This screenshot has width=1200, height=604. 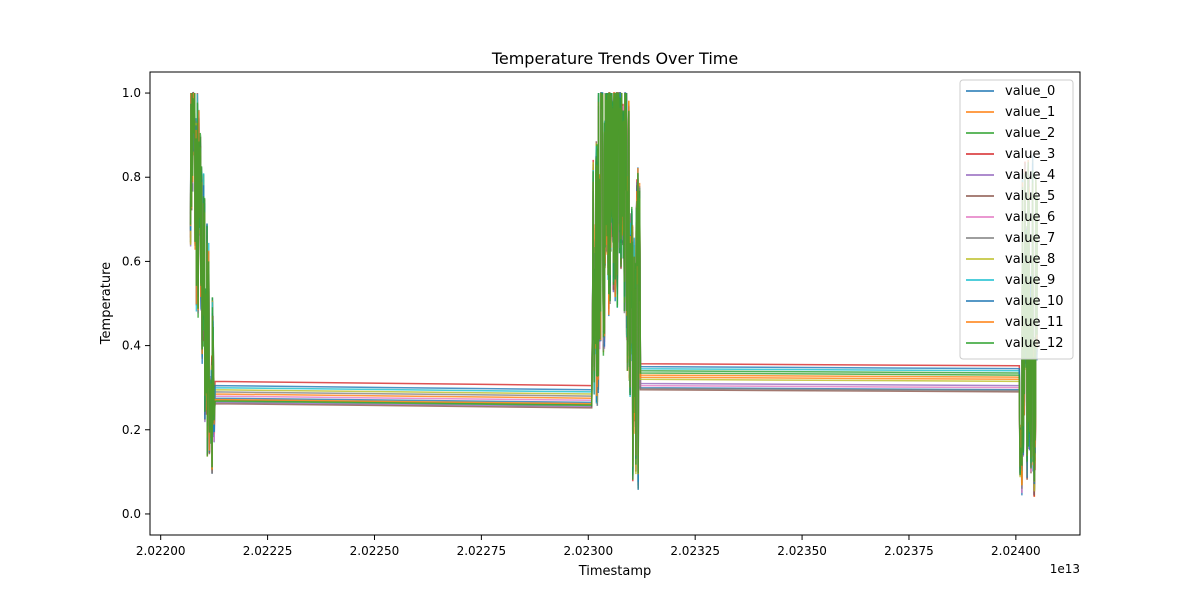 What do you see at coordinates (106, 303) in the screenshot?
I see `y-axis-label: Temperature` at bounding box center [106, 303].